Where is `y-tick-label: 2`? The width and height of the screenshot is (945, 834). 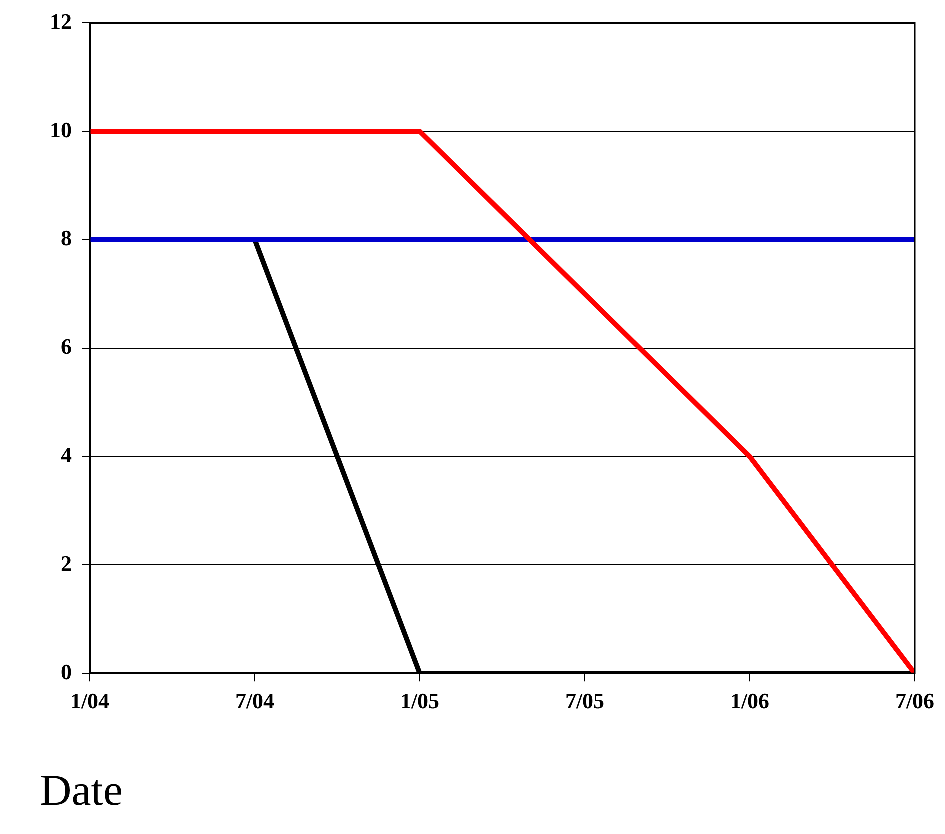
y-tick-label: 2 is located at coordinates (66, 563).